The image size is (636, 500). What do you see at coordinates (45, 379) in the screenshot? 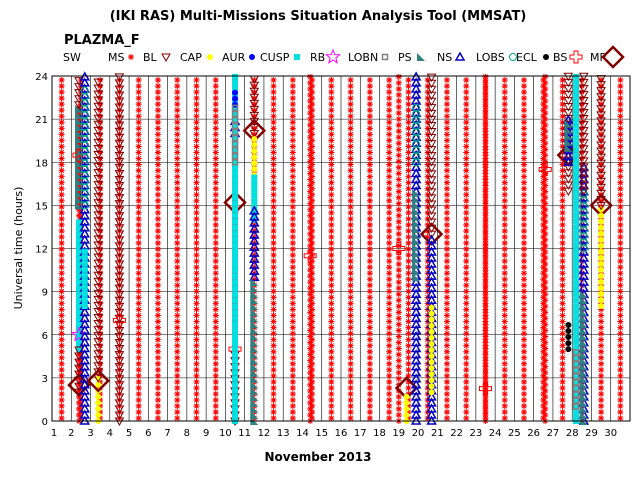
I see `y-tick-label: 3` at bounding box center [45, 379].